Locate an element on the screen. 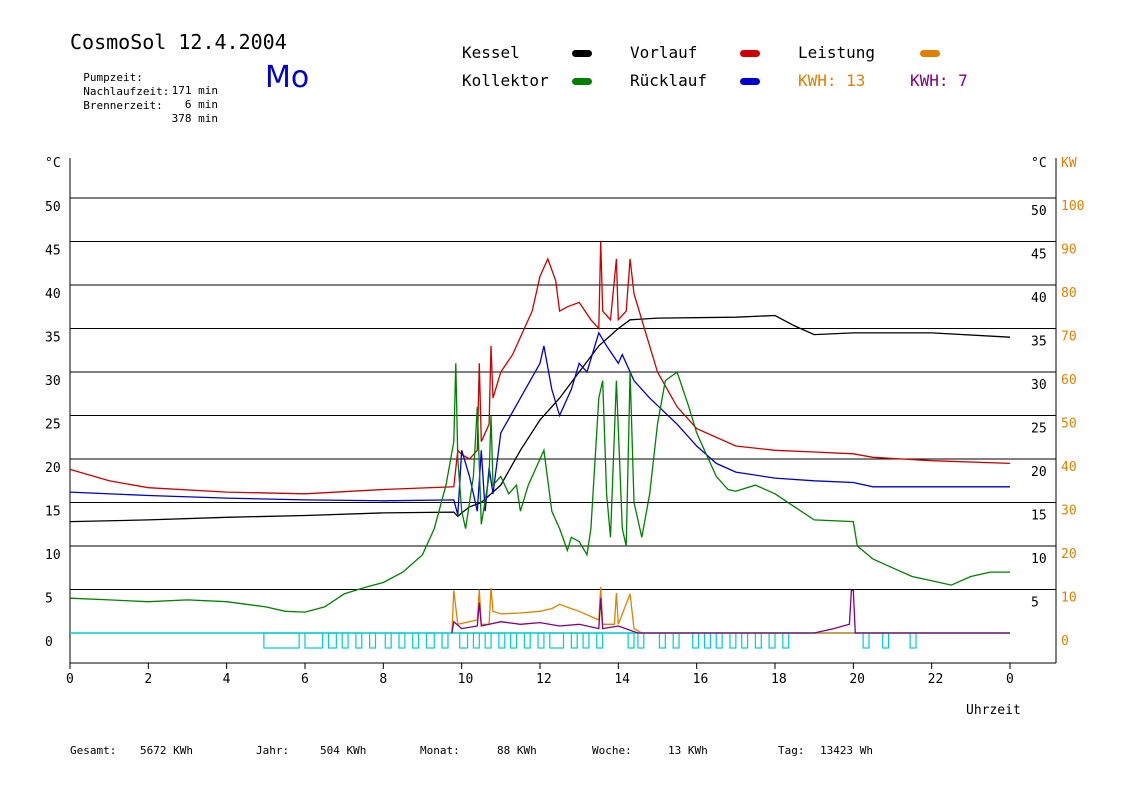  y-tick-label-right-kw: 50 is located at coordinates (1069, 424).